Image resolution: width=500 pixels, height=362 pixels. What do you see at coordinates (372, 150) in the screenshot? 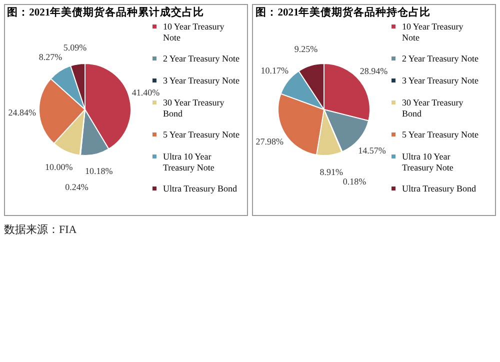
I see `data-label: 14.57%` at bounding box center [372, 150].